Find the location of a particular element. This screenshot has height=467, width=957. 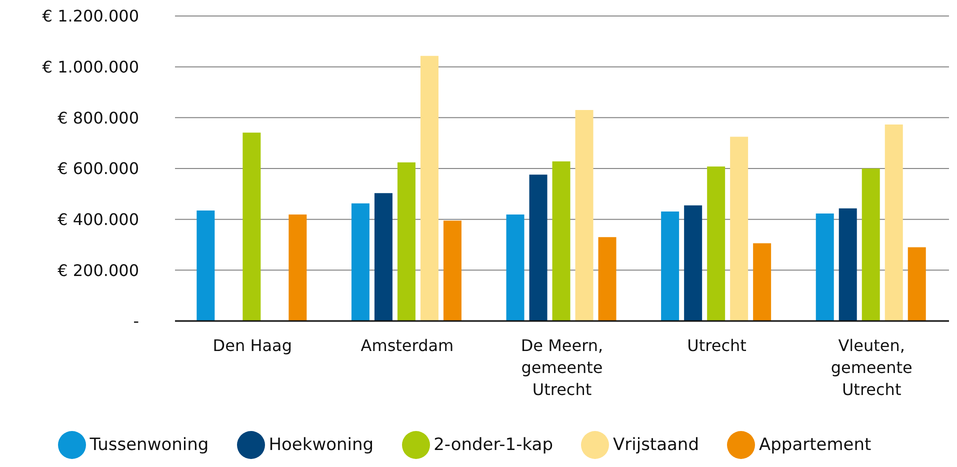

y-tick-label: - is located at coordinates (136, 321).